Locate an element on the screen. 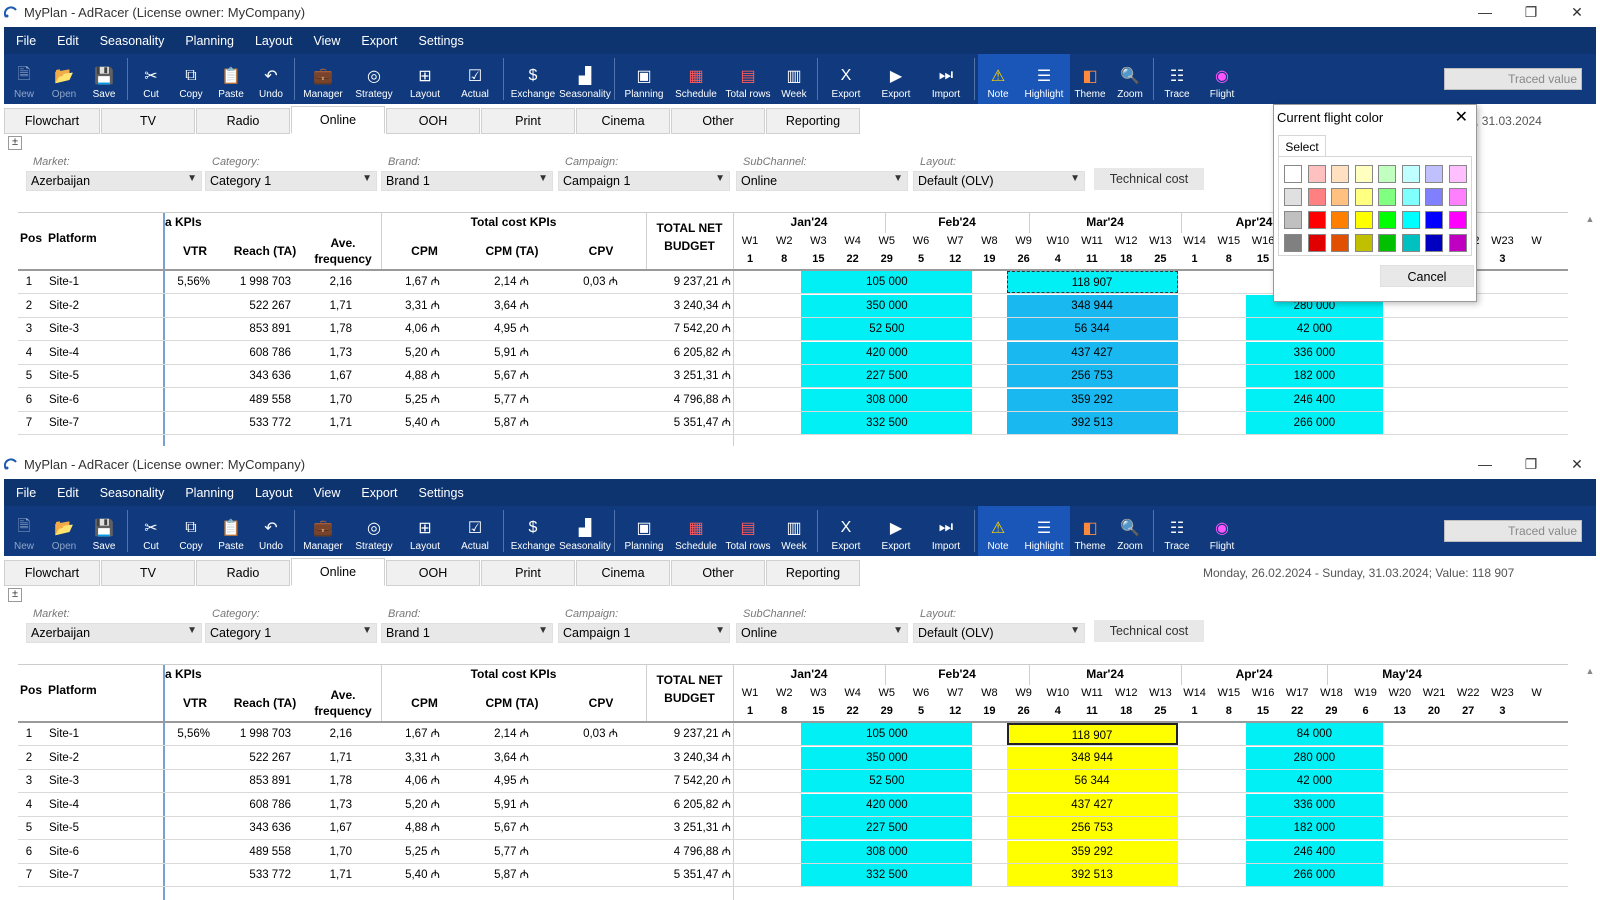 This screenshot has width=1600, height=900. toolbar-schedule-button: ▦ Schedule is located at coordinates (696, 79).